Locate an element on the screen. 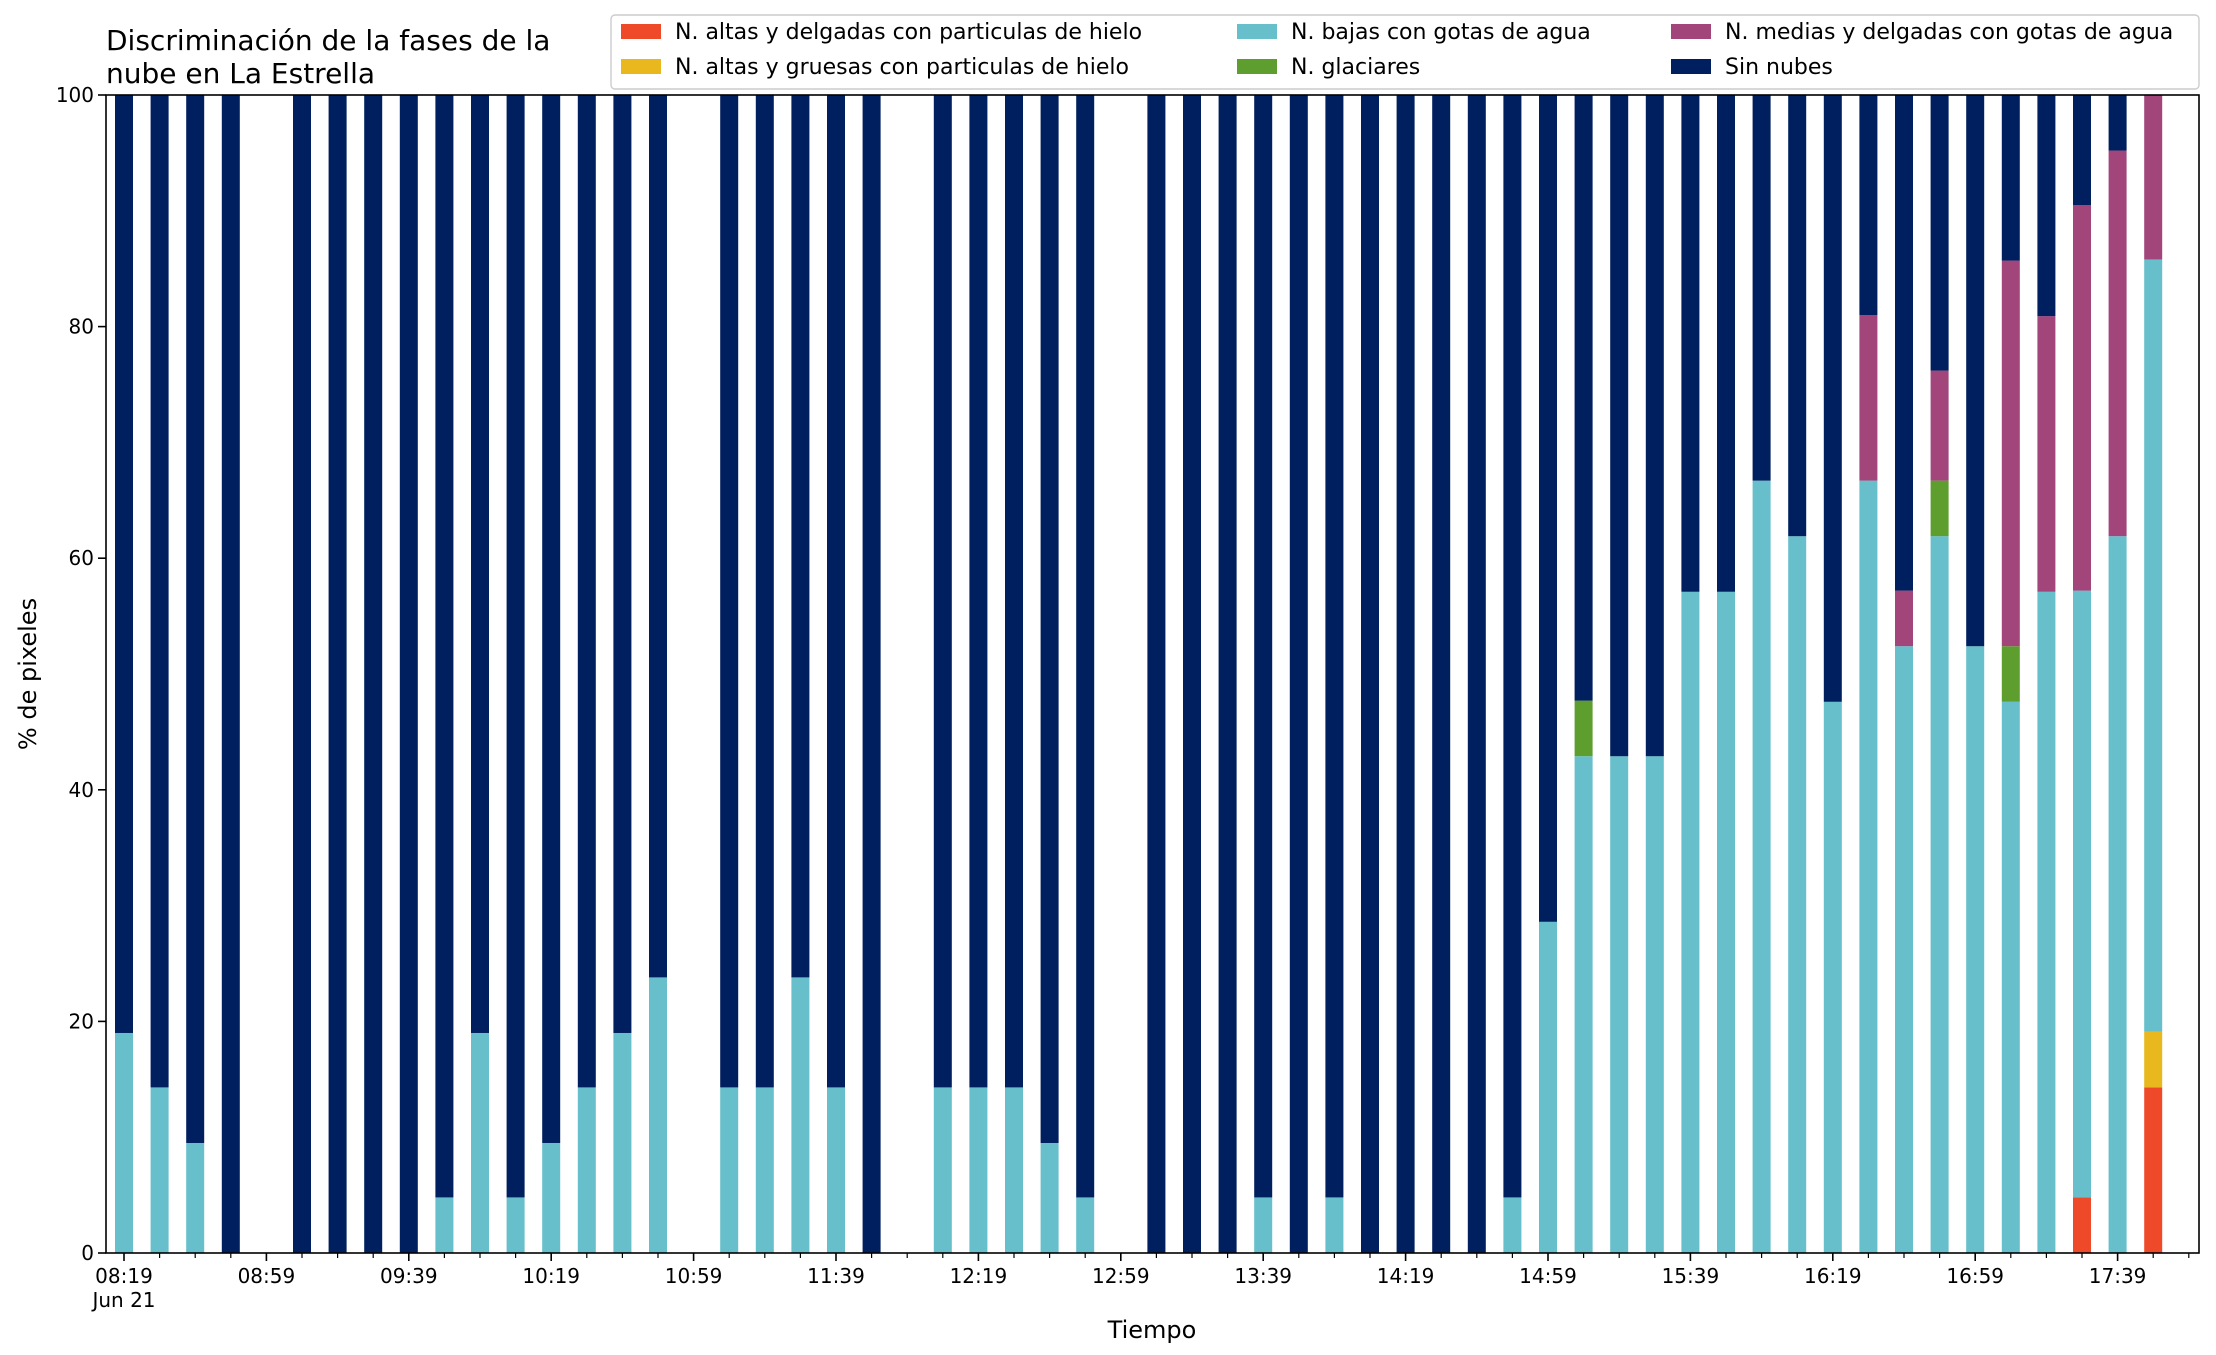 Image resolution: width=2216 pixels, height=1355 pixels. y-tick-label: 60 is located at coordinates (81, 558).